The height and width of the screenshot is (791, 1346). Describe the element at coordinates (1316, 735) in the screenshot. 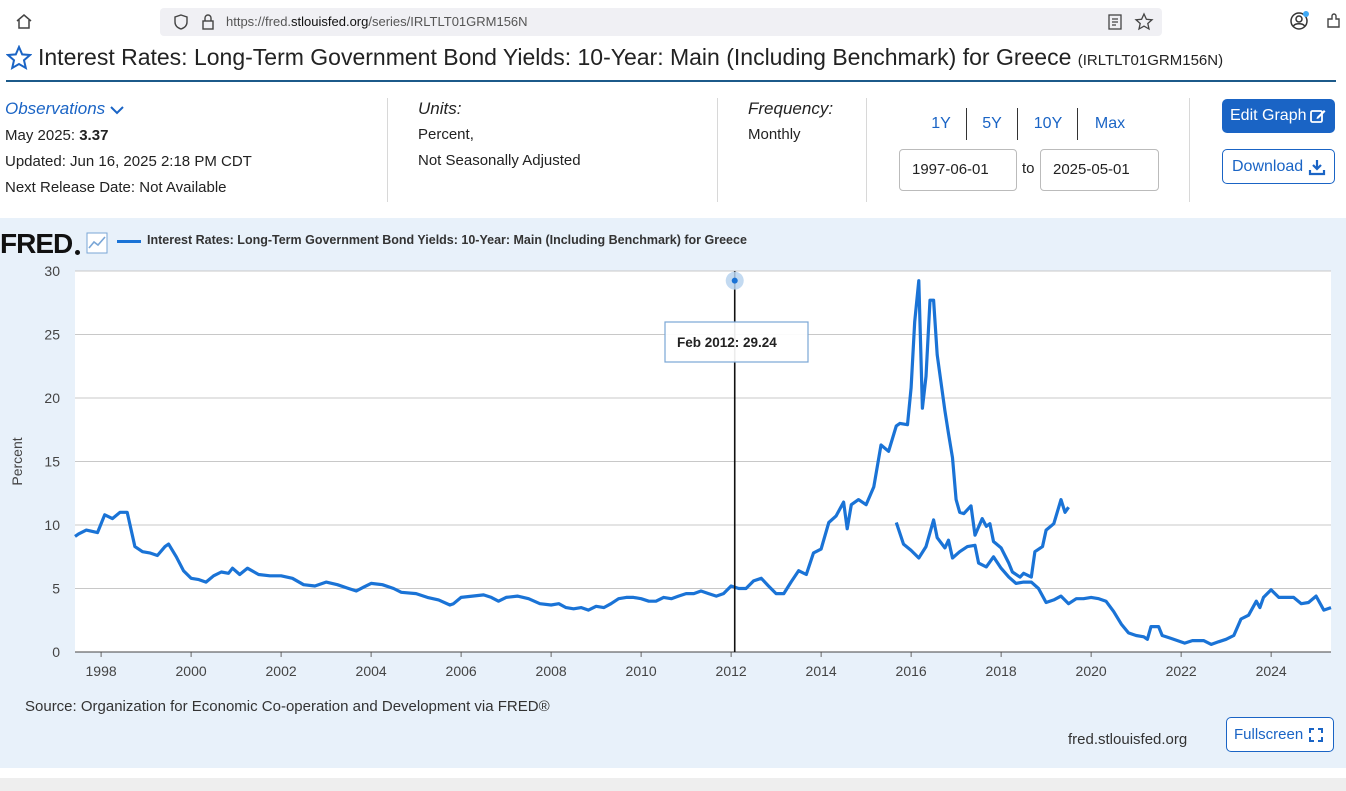

I see `fullscreen-icon` at that location.